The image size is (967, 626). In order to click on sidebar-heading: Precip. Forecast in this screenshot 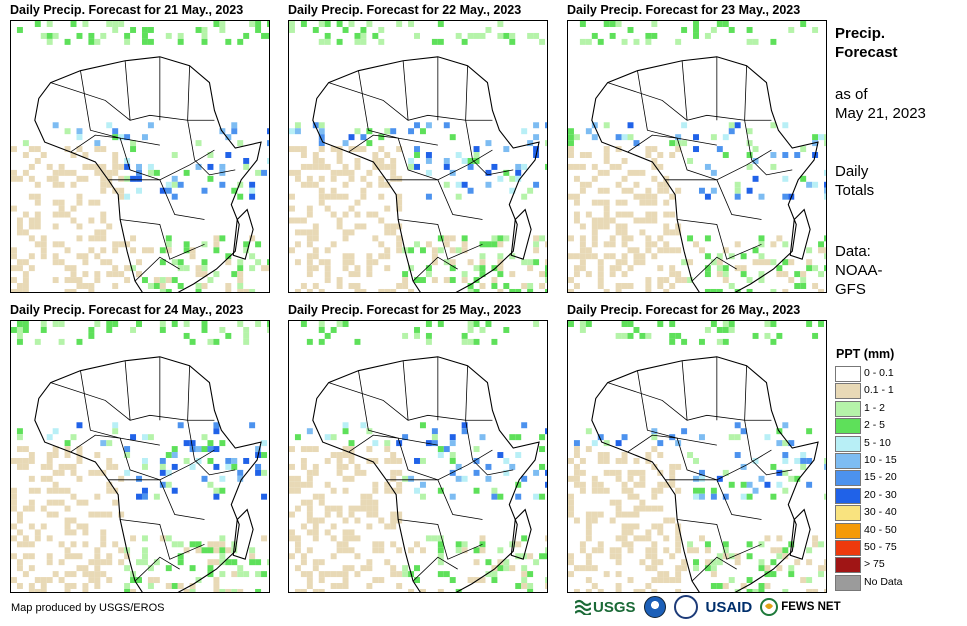, I will do `click(866, 43)`.